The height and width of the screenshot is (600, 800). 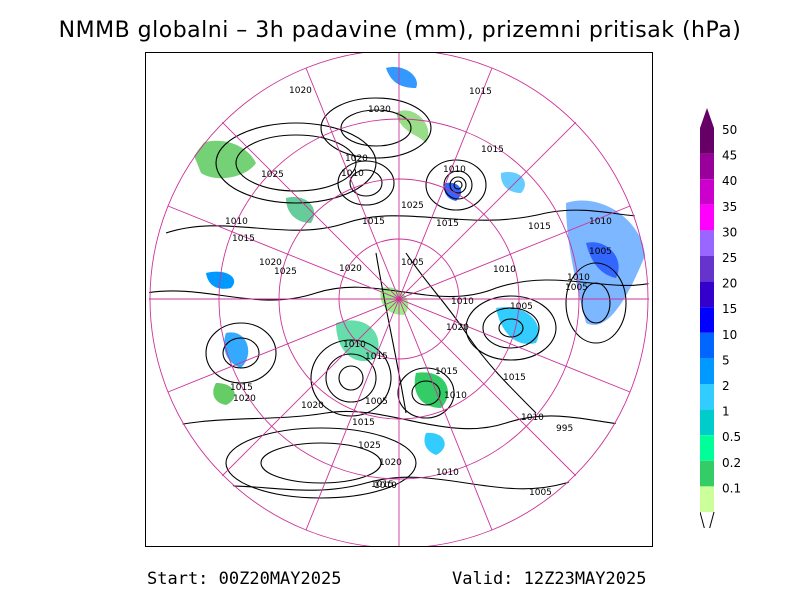 I want to click on colorbar-tick-label: 20, so click(x=729, y=284).